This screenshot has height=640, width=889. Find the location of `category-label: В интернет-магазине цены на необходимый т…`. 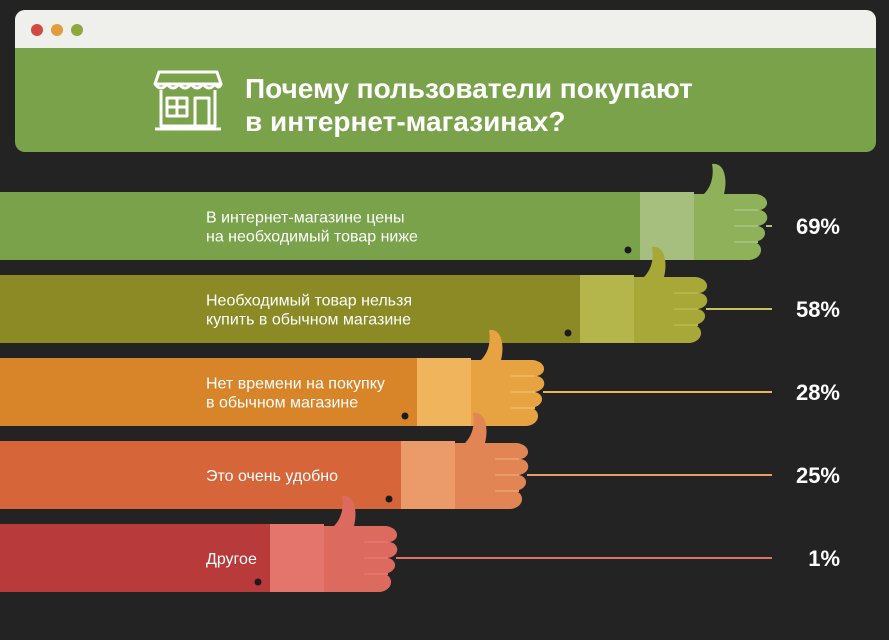

category-label: В интернет-магазине цены на необходимый т… is located at coordinates (312, 228).